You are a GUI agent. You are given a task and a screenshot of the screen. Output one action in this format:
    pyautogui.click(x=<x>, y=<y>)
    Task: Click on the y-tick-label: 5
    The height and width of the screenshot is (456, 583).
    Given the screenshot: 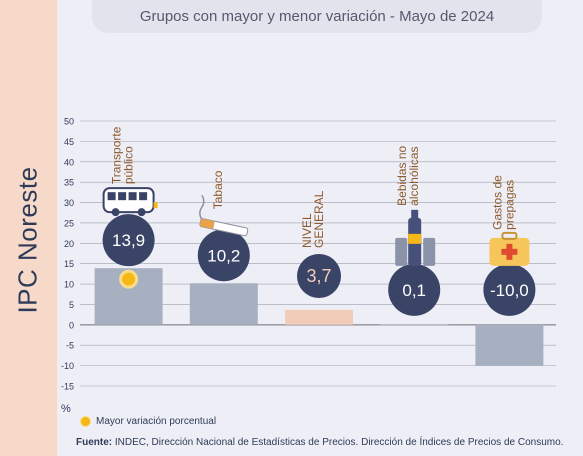 What is the action you would take?
    pyautogui.click(x=71, y=305)
    